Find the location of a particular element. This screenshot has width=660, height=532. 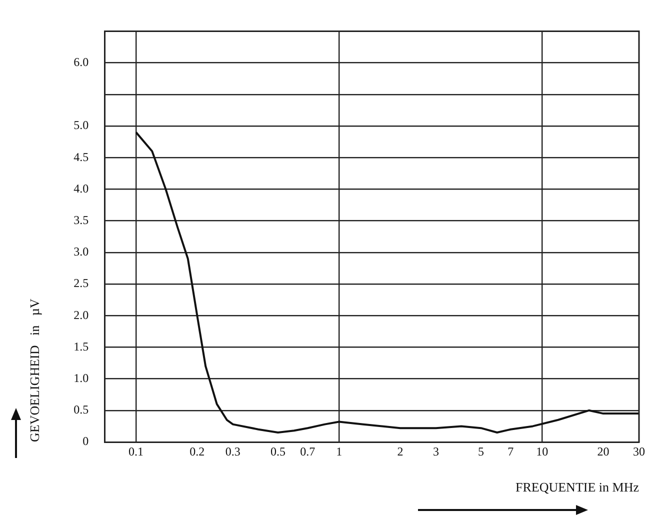

x-tick-label: 3 is located at coordinates (435, 451).